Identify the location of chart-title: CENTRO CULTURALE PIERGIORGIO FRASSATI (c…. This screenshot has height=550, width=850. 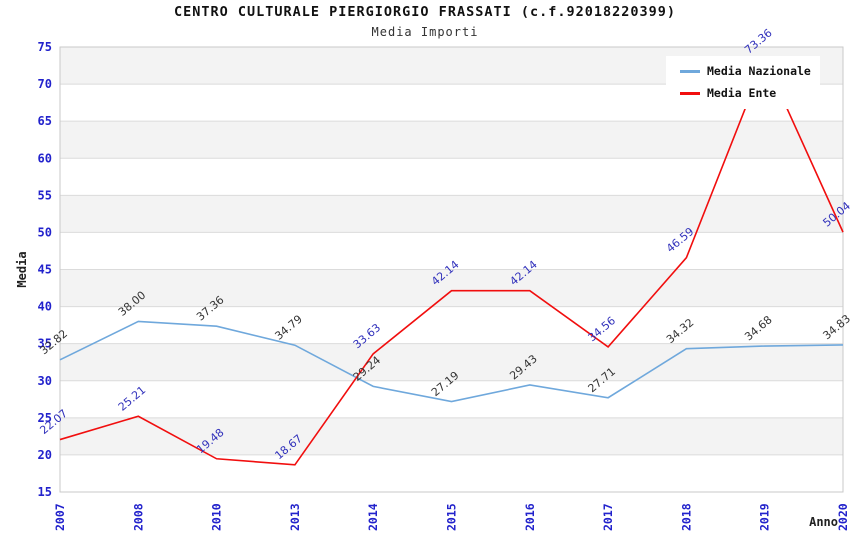
(425, 12).